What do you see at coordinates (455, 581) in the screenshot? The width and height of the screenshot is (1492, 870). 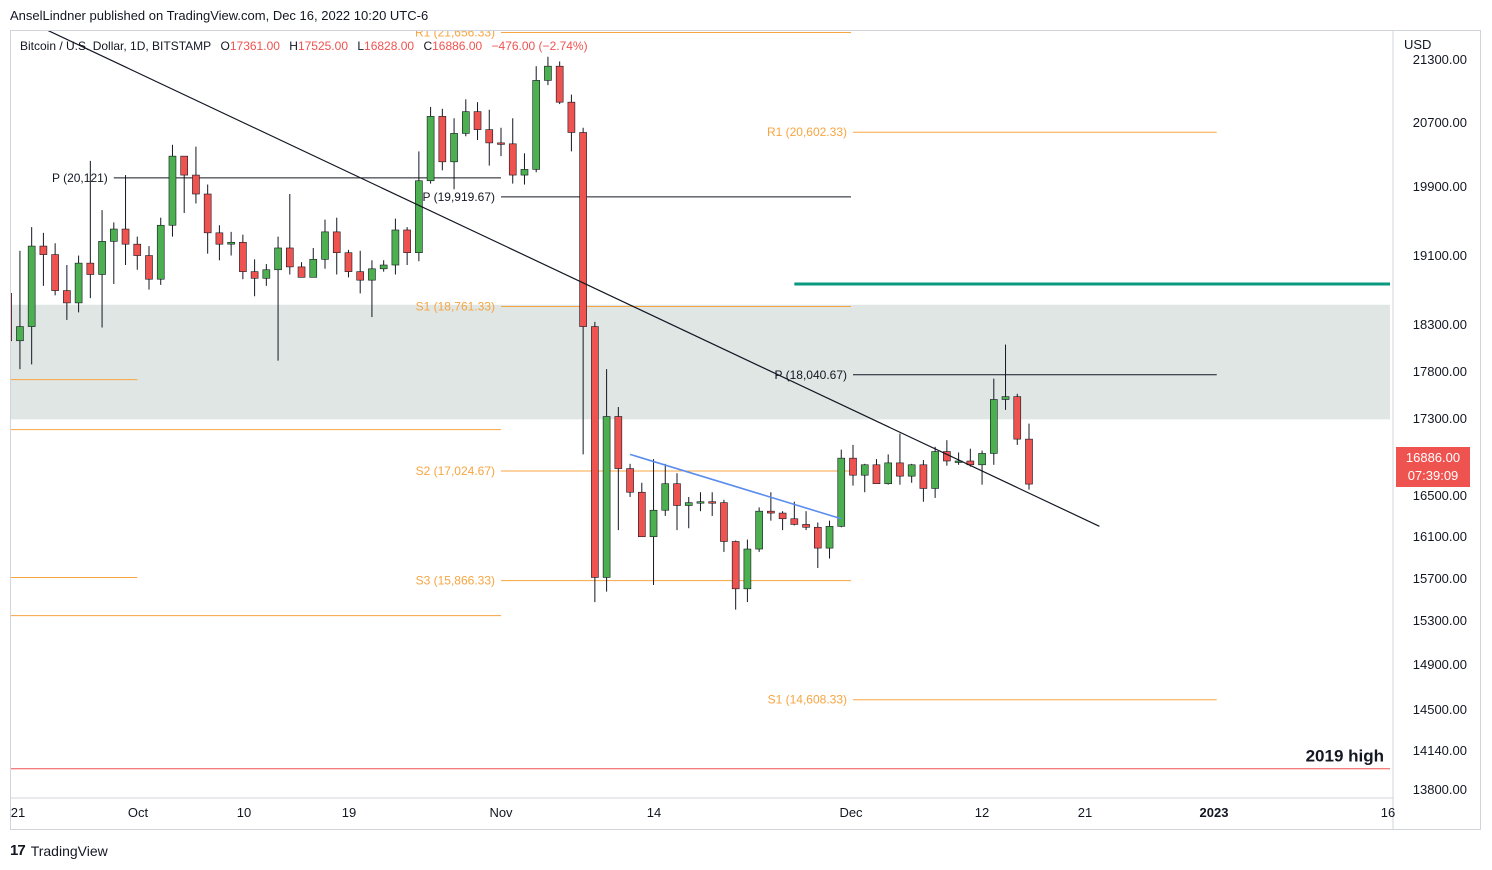 I see `pivot-label-8: S3 (15,866.33)` at bounding box center [455, 581].